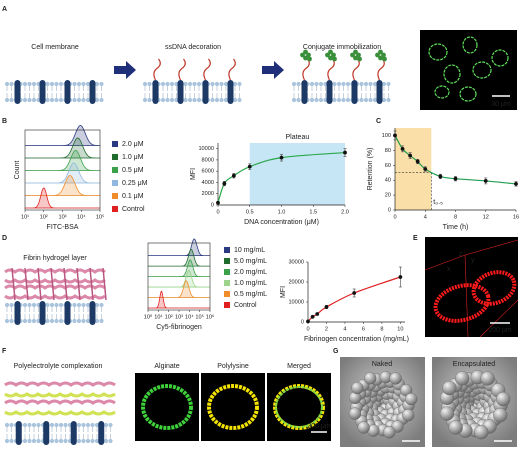  What do you see at coordinates (370, 169) in the screenshot?
I see `y-axis-label: Retention (%)` at bounding box center [370, 169].